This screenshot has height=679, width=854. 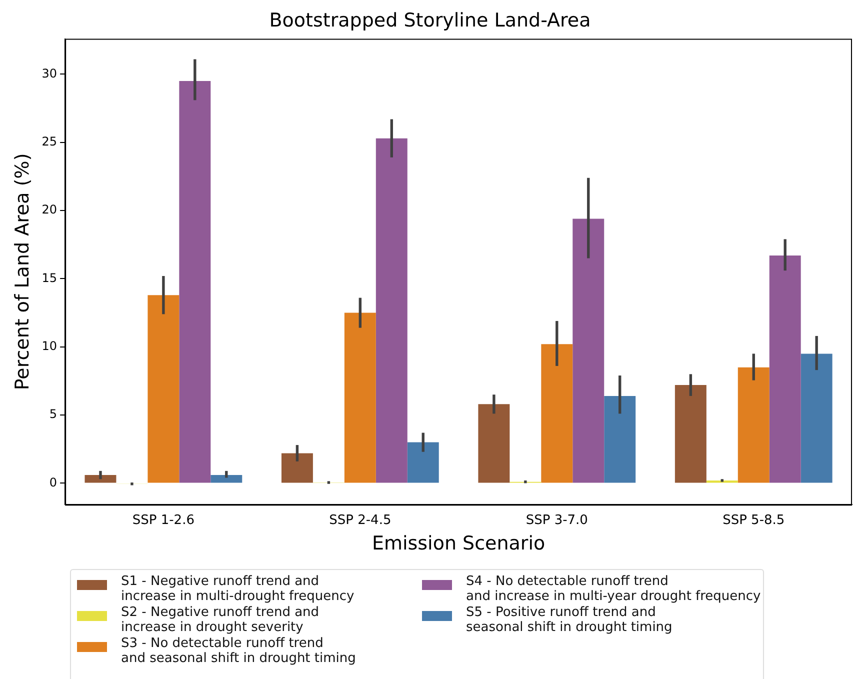 What do you see at coordinates (50, 346) in the screenshot?
I see `y-tick-label: 10` at bounding box center [50, 346].